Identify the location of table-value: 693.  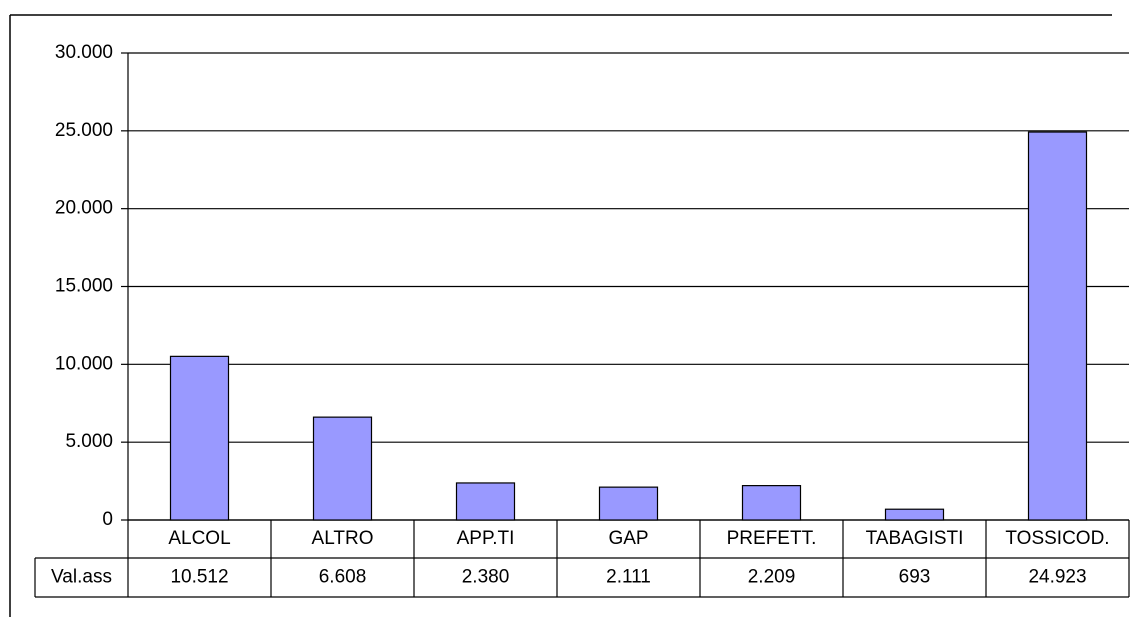
(915, 577).